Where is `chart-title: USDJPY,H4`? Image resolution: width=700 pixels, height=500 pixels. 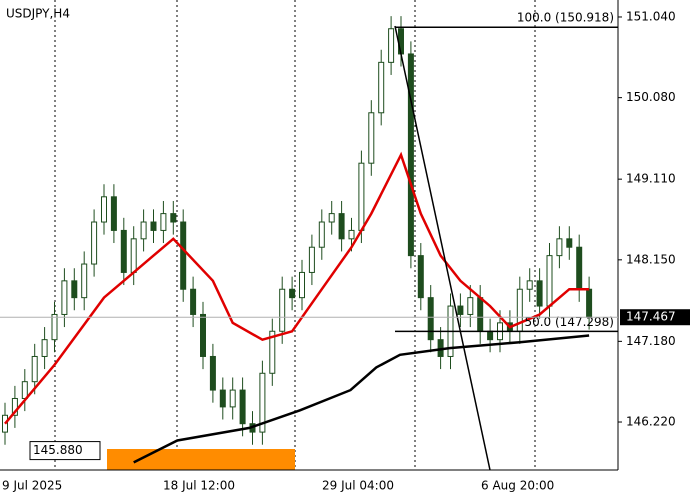
chart-title: USDJPY,H4 is located at coordinates (38, 14).